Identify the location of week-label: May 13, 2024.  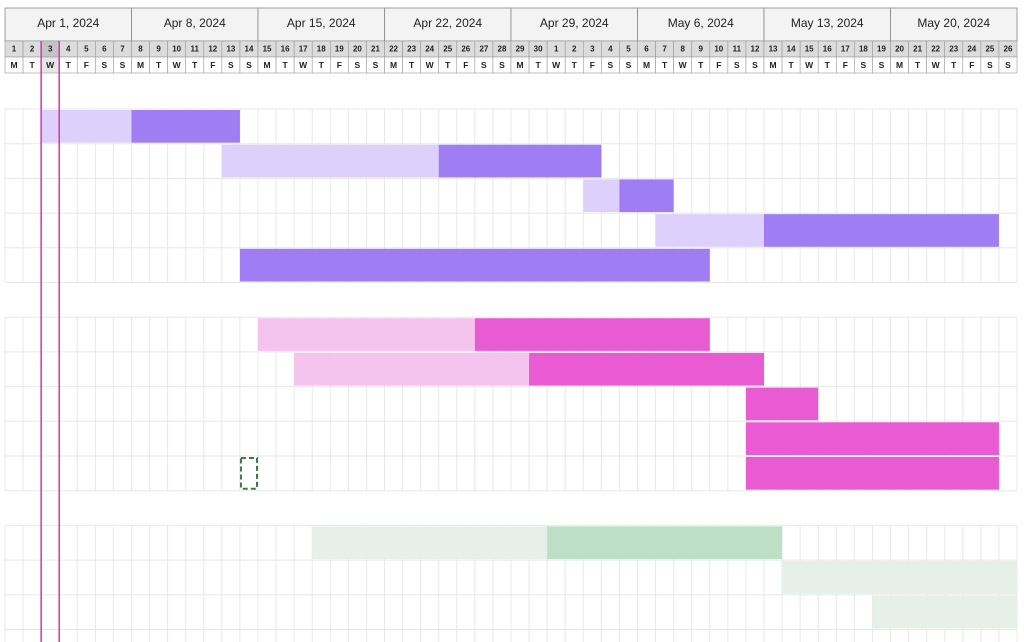
(827, 23).